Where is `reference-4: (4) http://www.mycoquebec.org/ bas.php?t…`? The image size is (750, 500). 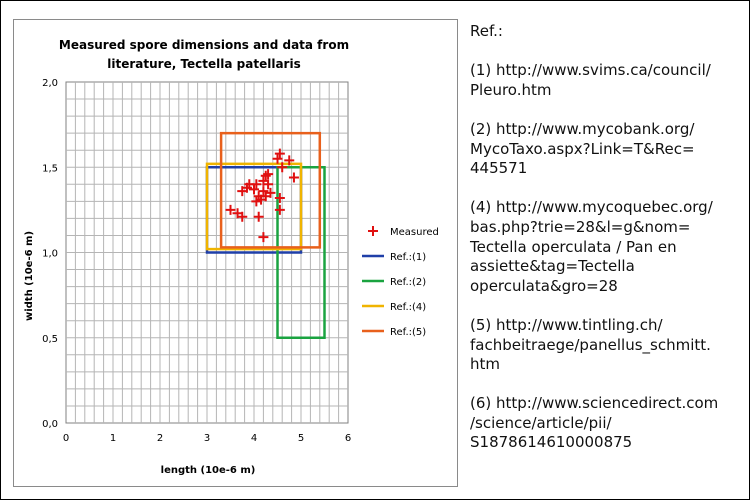 reference-4: (4) http://www.mycoquebec.org/ bas.php?t… is located at coordinates (591, 246).